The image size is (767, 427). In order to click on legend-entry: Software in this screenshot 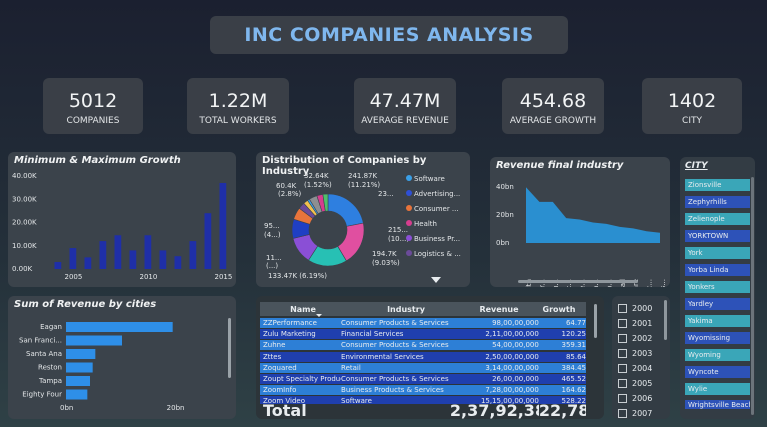, I will do `click(429, 179)`.